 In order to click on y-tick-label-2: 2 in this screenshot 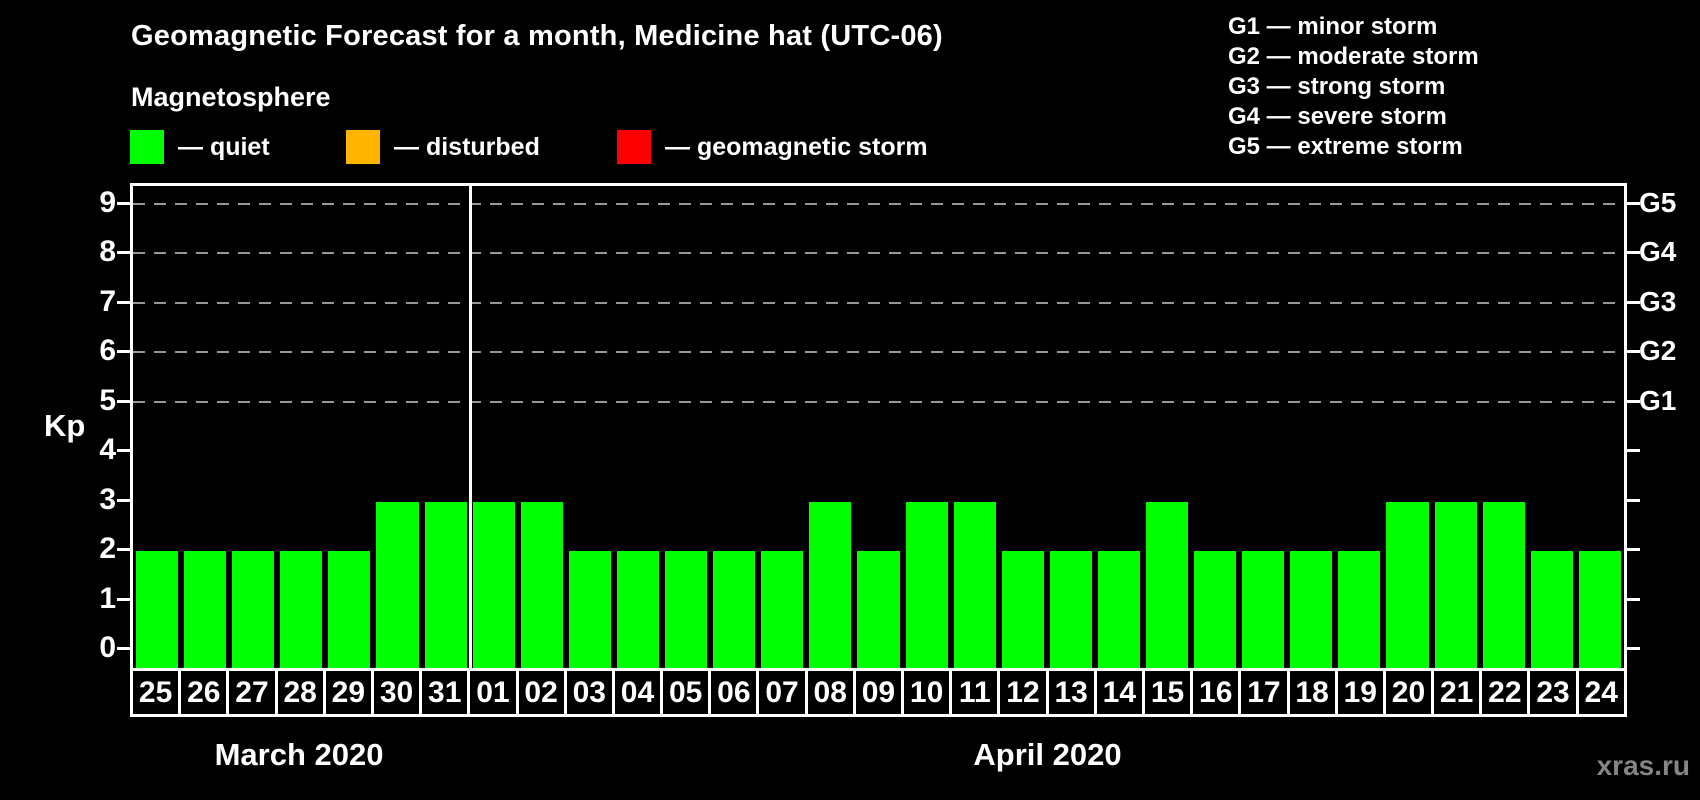, I will do `click(107, 548)`.